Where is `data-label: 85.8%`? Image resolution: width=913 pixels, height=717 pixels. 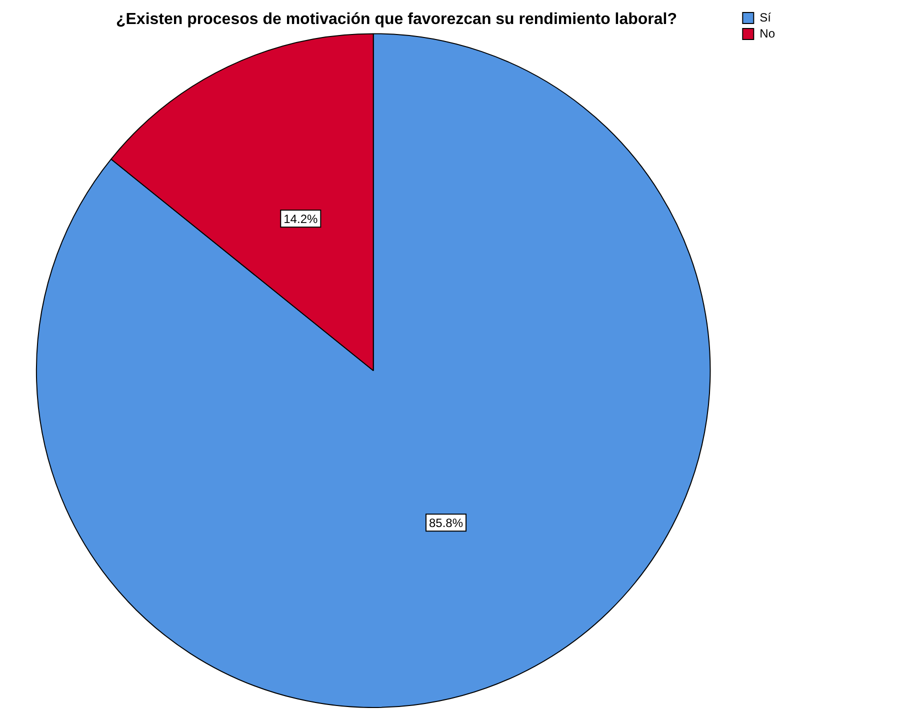
data-label: 85.8% is located at coordinates (446, 523).